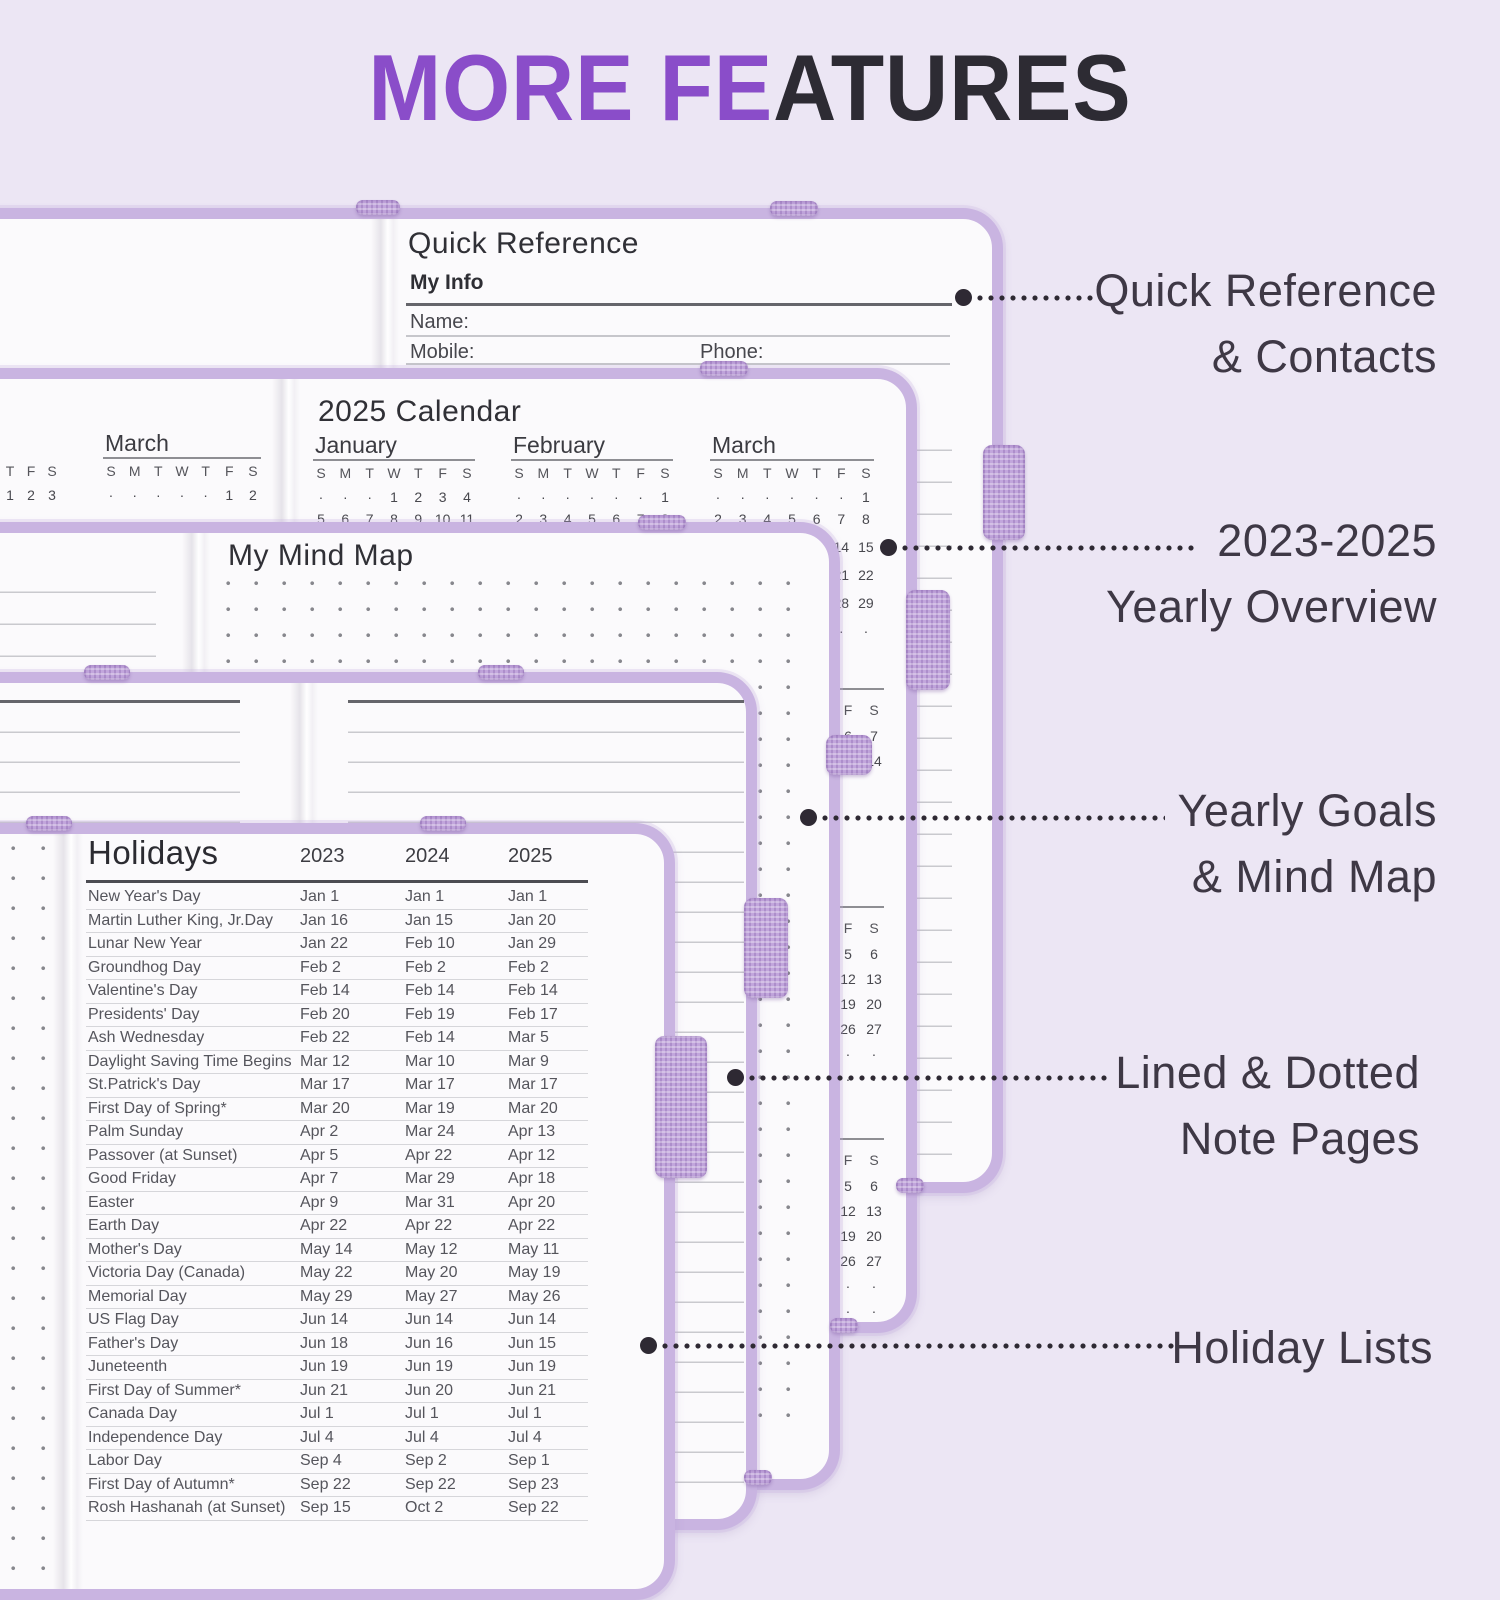  Describe the element at coordinates (431, 1249) in the screenshot. I see `holiday-date-2024: May 12` at that location.